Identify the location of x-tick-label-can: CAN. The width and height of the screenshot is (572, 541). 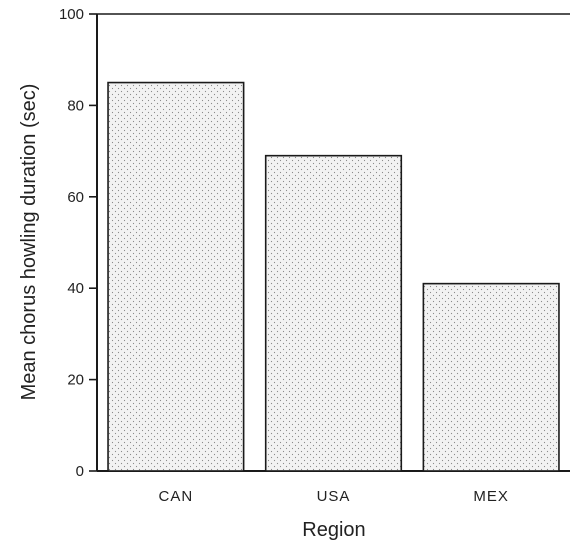
(175, 496).